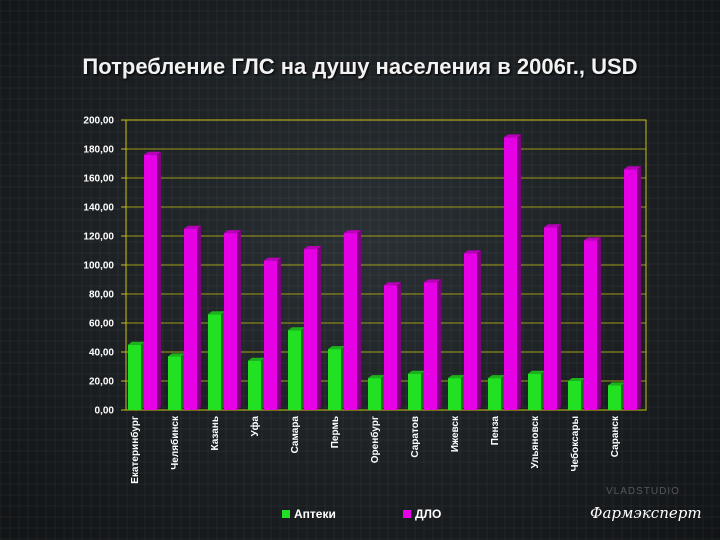  Describe the element at coordinates (98, 266) in the screenshot. I see `y-tick-label: 100,00` at that location.